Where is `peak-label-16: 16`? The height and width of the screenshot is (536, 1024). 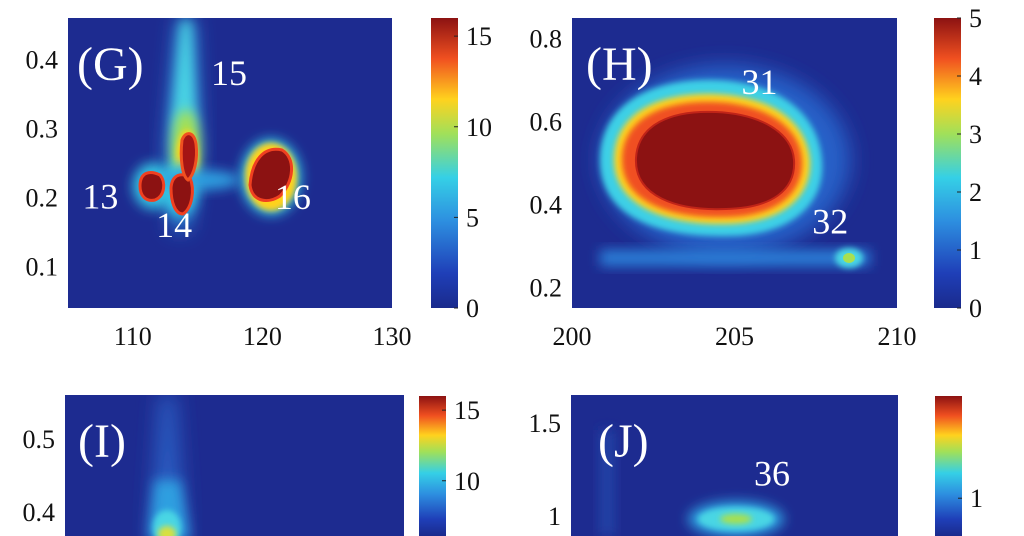
peak-label-16: 16 is located at coordinates (293, 197).